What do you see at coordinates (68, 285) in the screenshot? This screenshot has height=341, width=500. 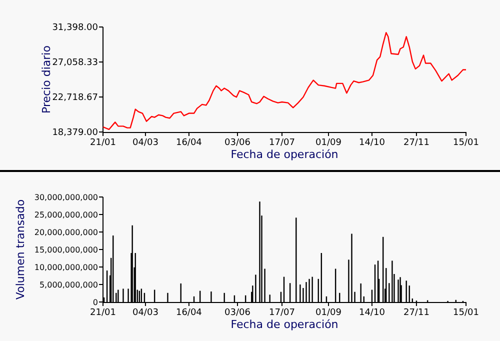 I see `y-tick-label: 5,000,000,000` at bounding box center [68, 285].